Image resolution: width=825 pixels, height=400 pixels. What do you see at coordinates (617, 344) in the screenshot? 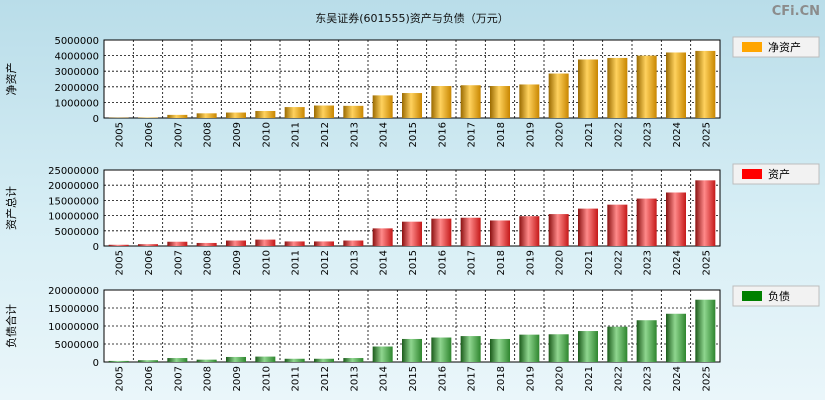
I see `bar-2022` at bounding box center [617, 344].